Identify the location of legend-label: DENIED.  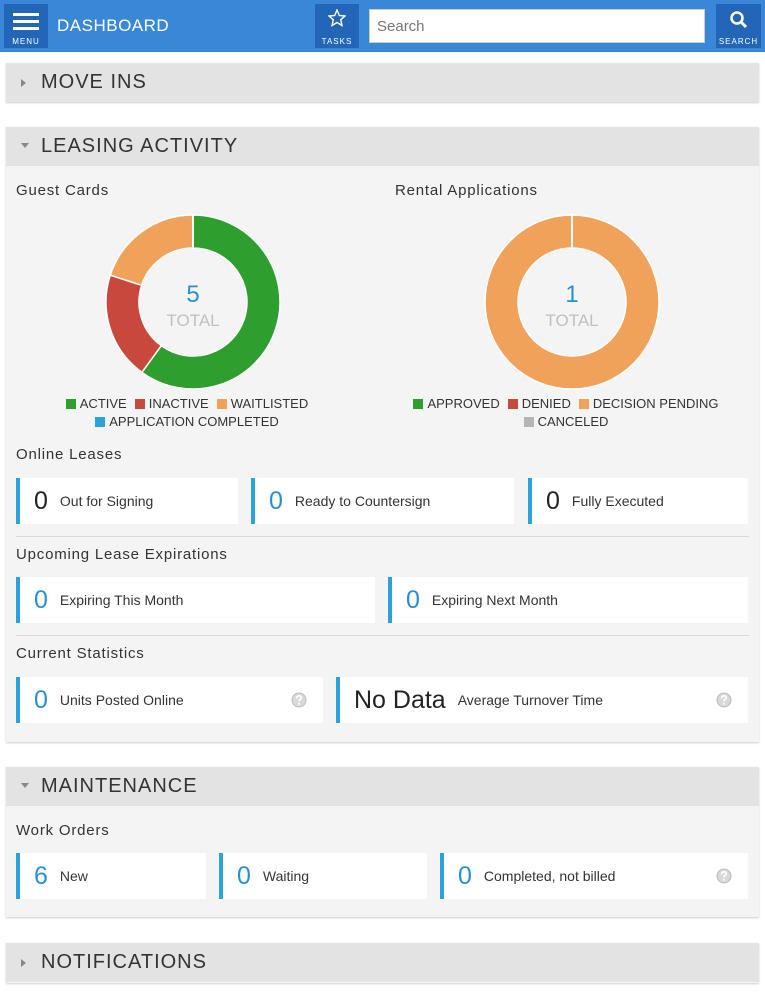
(546, 403).